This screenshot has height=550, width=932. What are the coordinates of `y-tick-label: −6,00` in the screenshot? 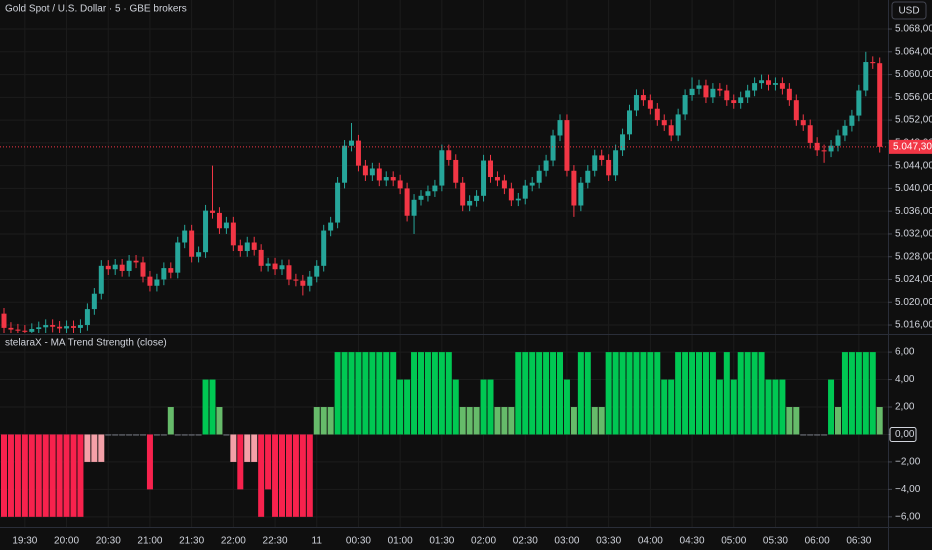 It's located at (908, 516).